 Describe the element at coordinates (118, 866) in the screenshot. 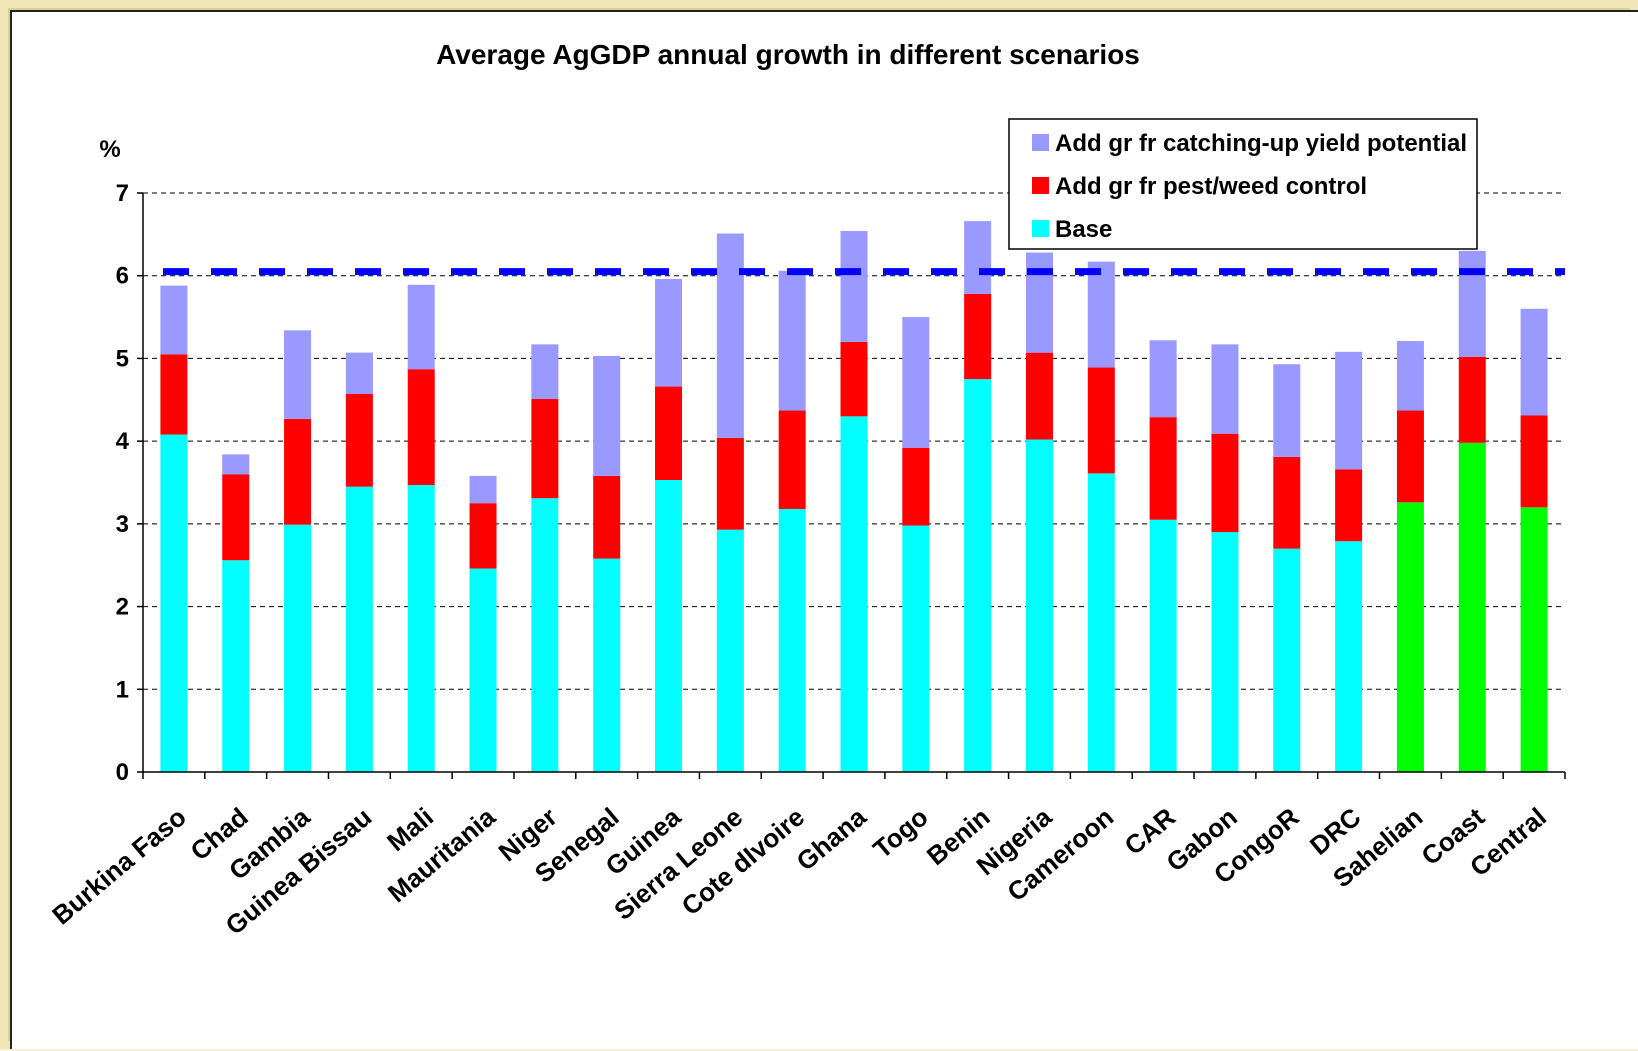

I see `x-tick-label: Burkina Faso` at that location.